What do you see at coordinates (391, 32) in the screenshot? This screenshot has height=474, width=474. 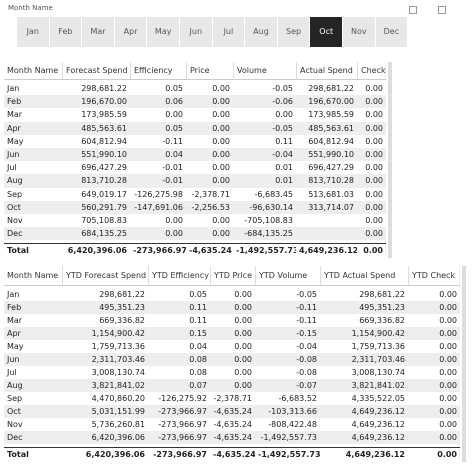 I see `slicer-button: Dec` at bounding box center [391, 32].